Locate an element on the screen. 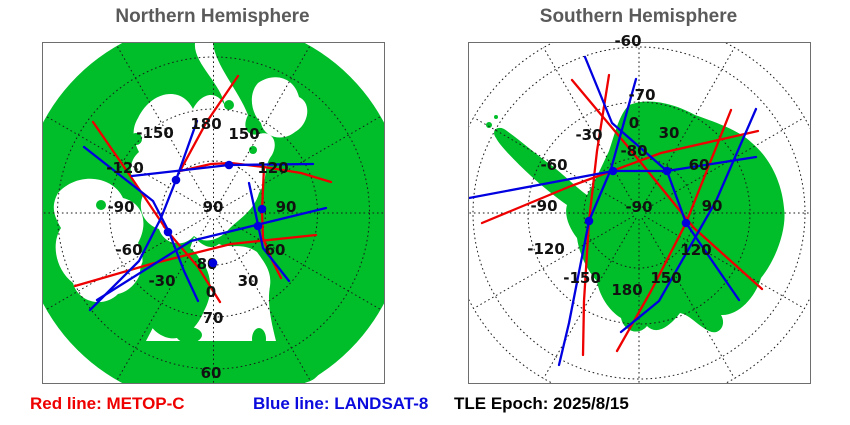 The width and height of the screenshot is (850, 425). graticule-label: -80 is located at coordinates (633, 151).